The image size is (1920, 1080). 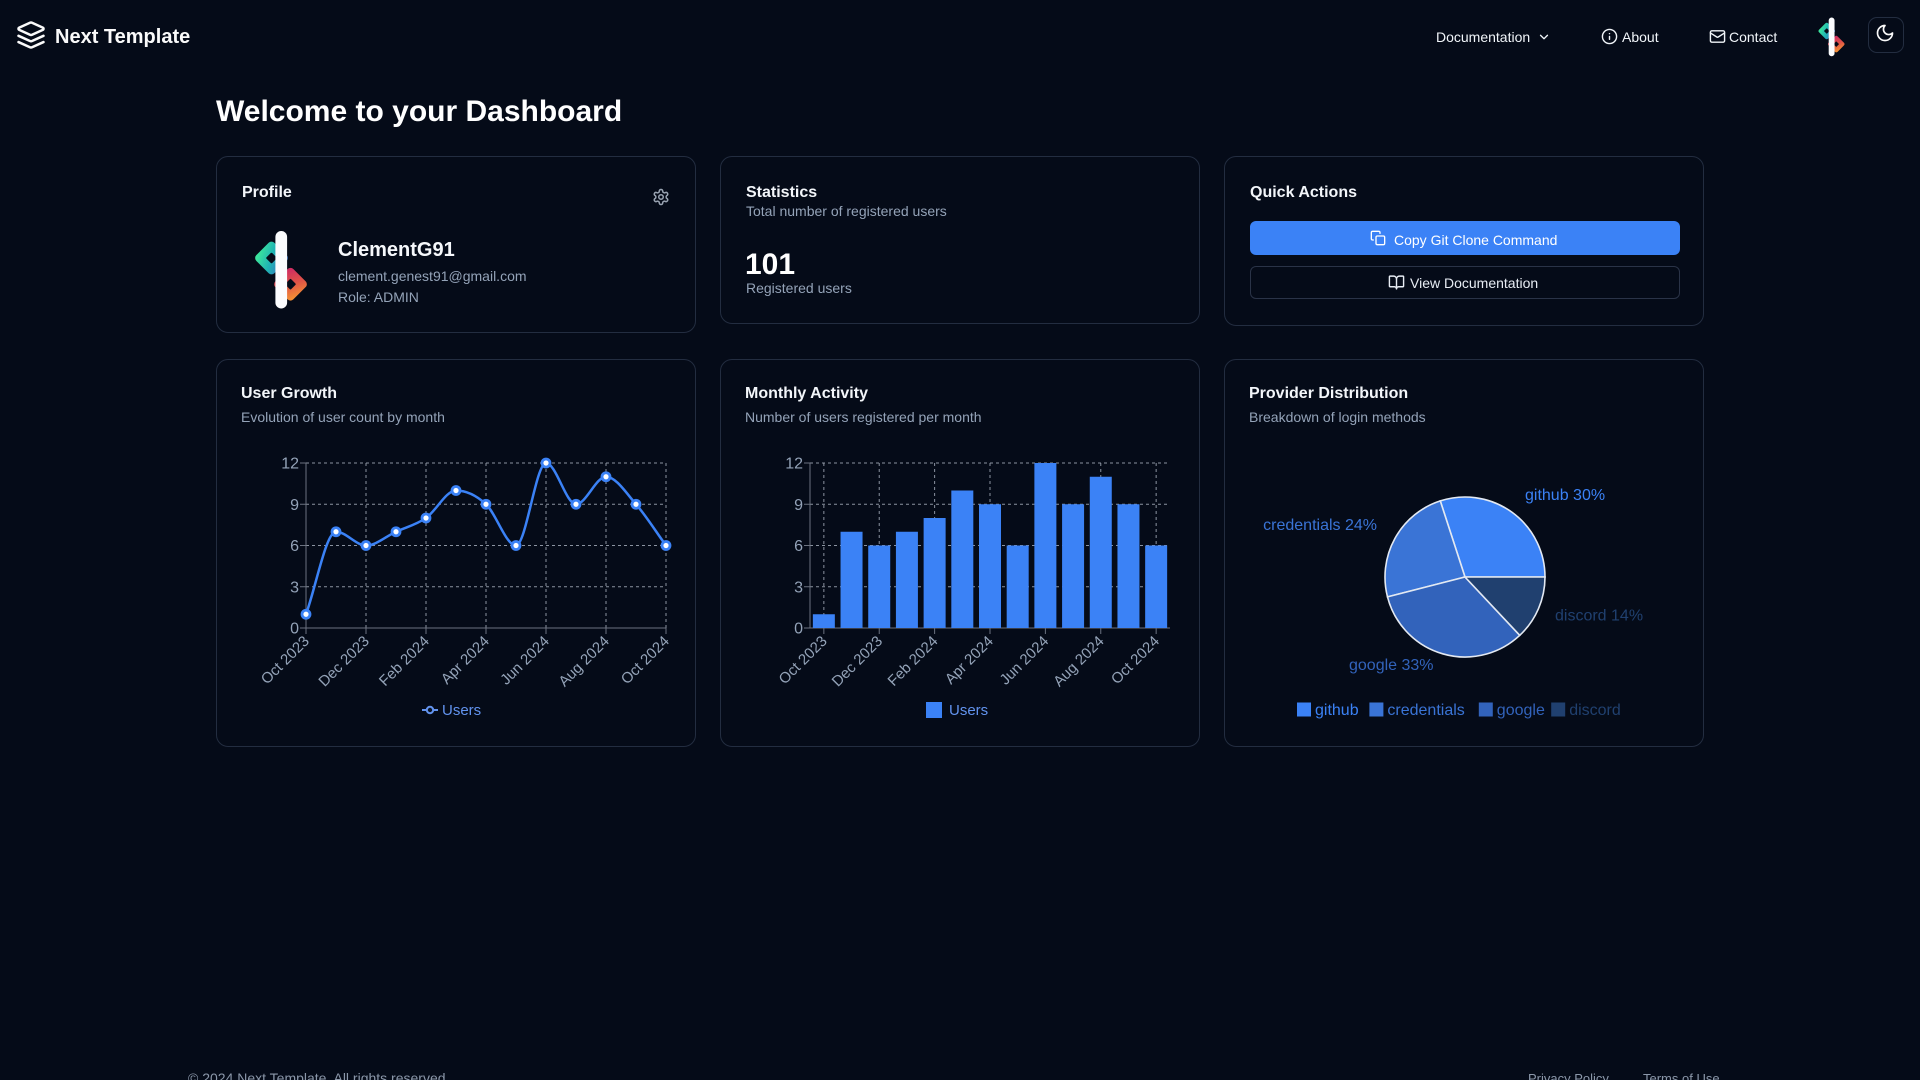 I want to click on svg-text: discord 14%, so click(x=1599, y=615).